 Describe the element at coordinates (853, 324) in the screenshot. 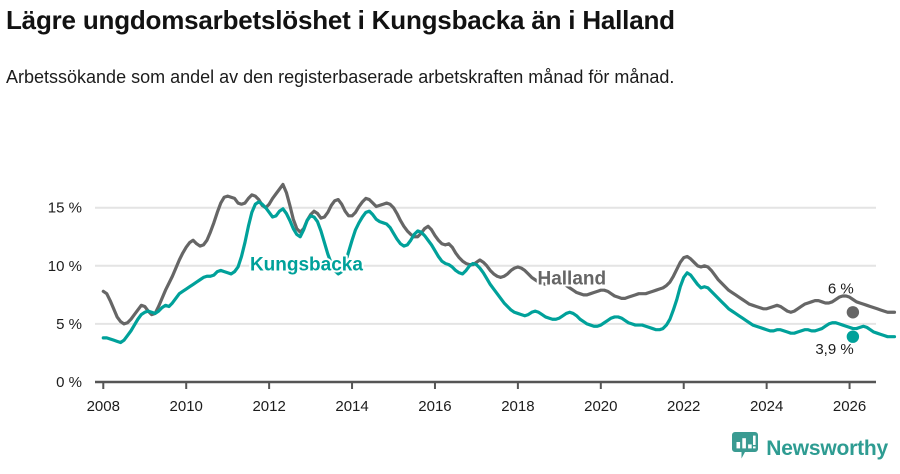

I see `chart-end-markers` at that location.